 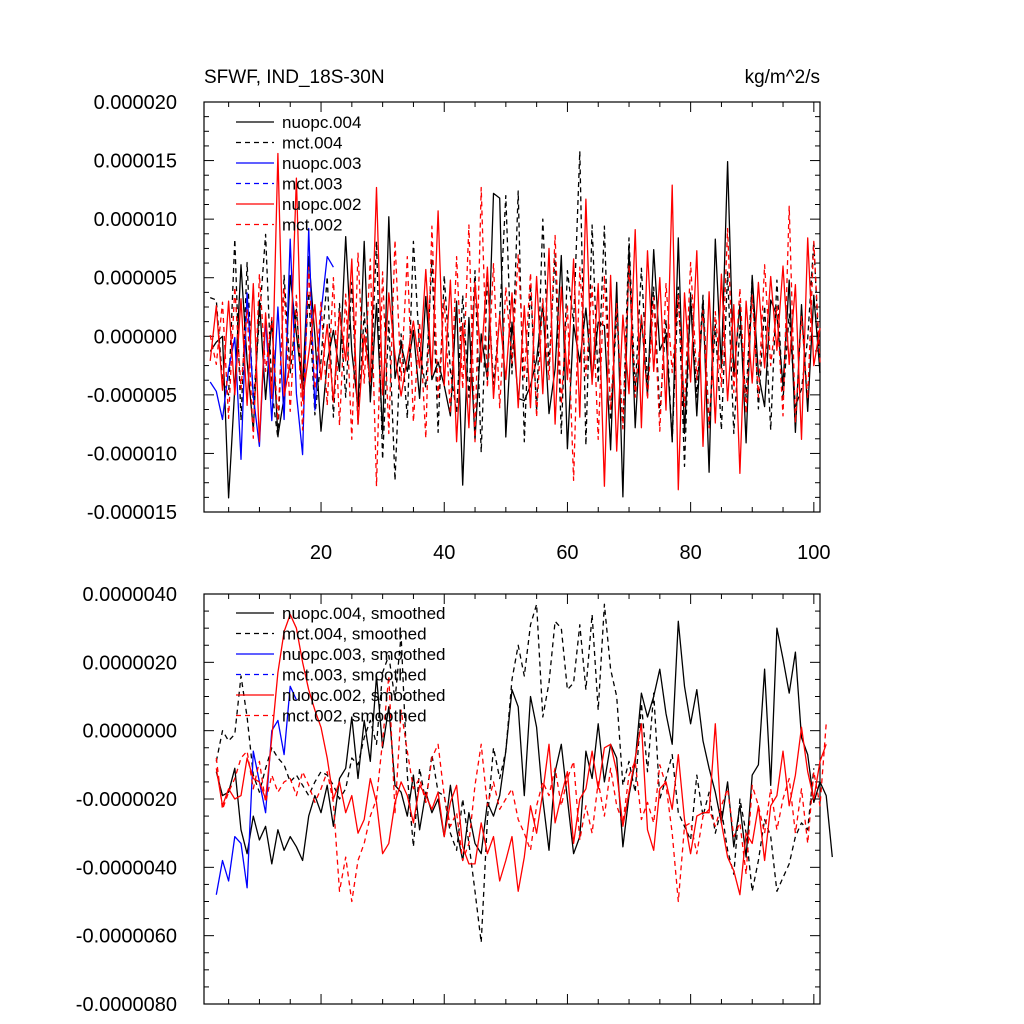 I want to click on top-legend-label: nuopc.003, so click(x=321, y=163).